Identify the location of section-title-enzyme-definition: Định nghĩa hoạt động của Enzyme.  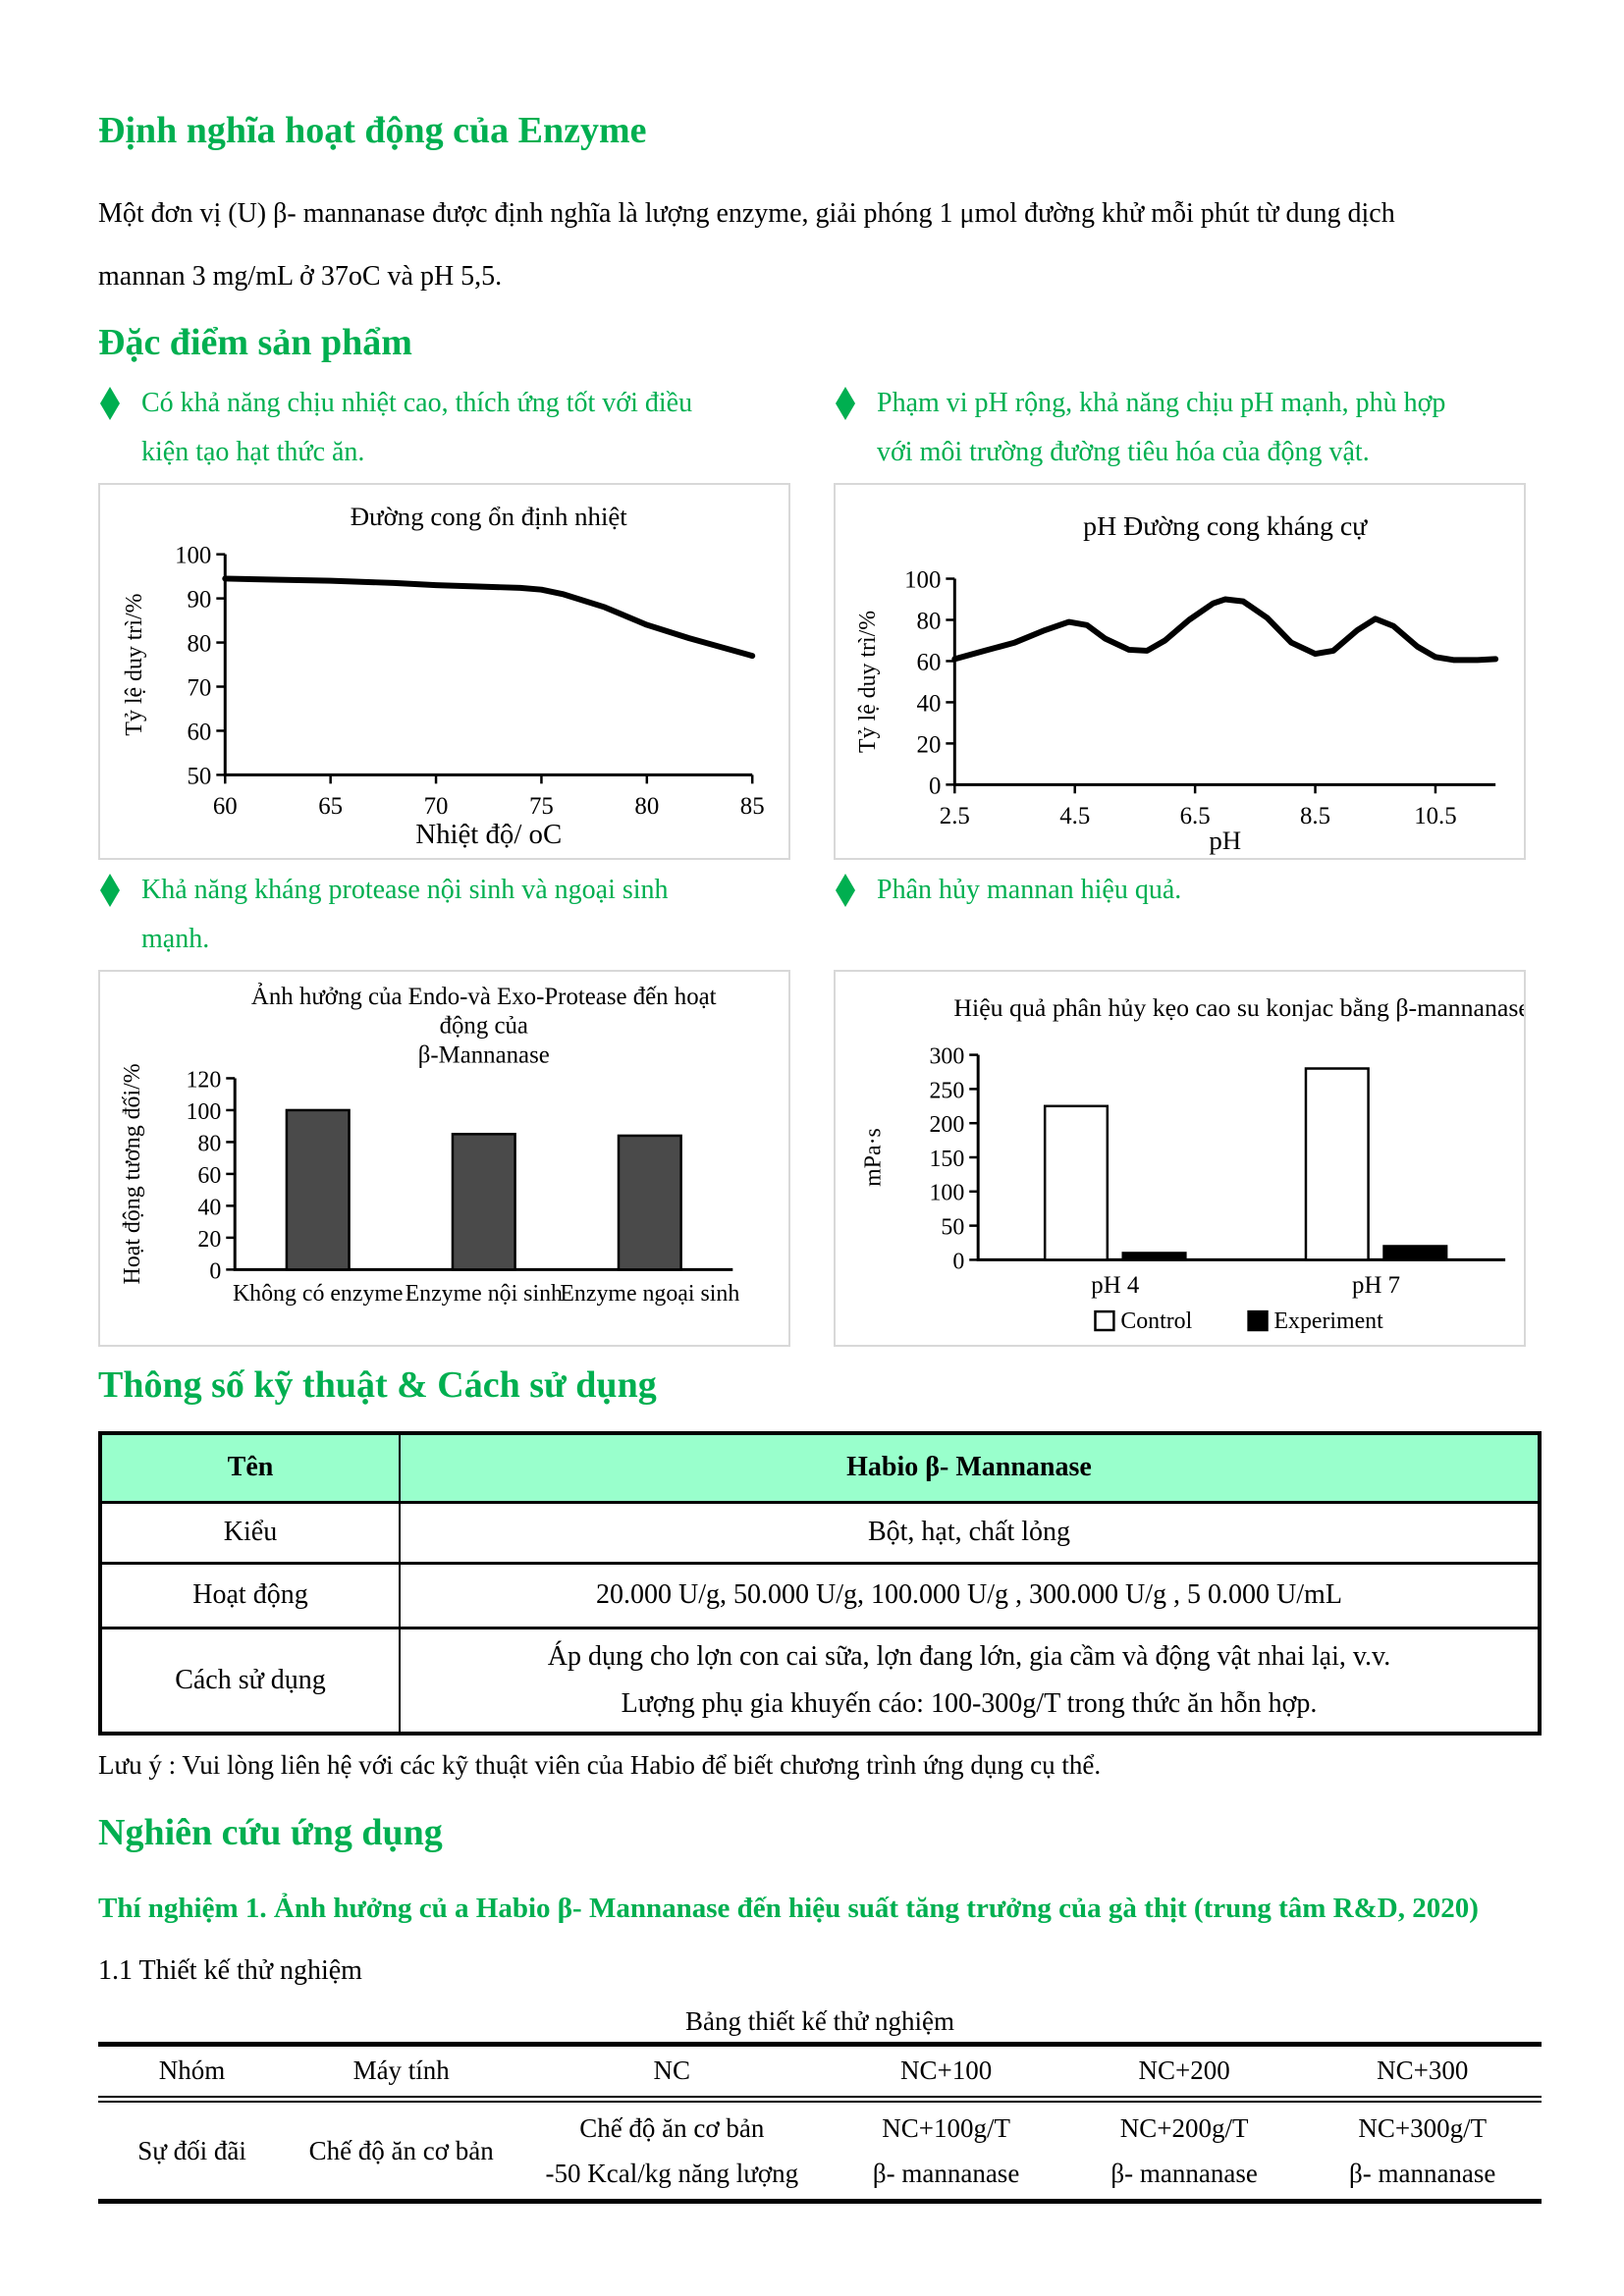
(372, 130).